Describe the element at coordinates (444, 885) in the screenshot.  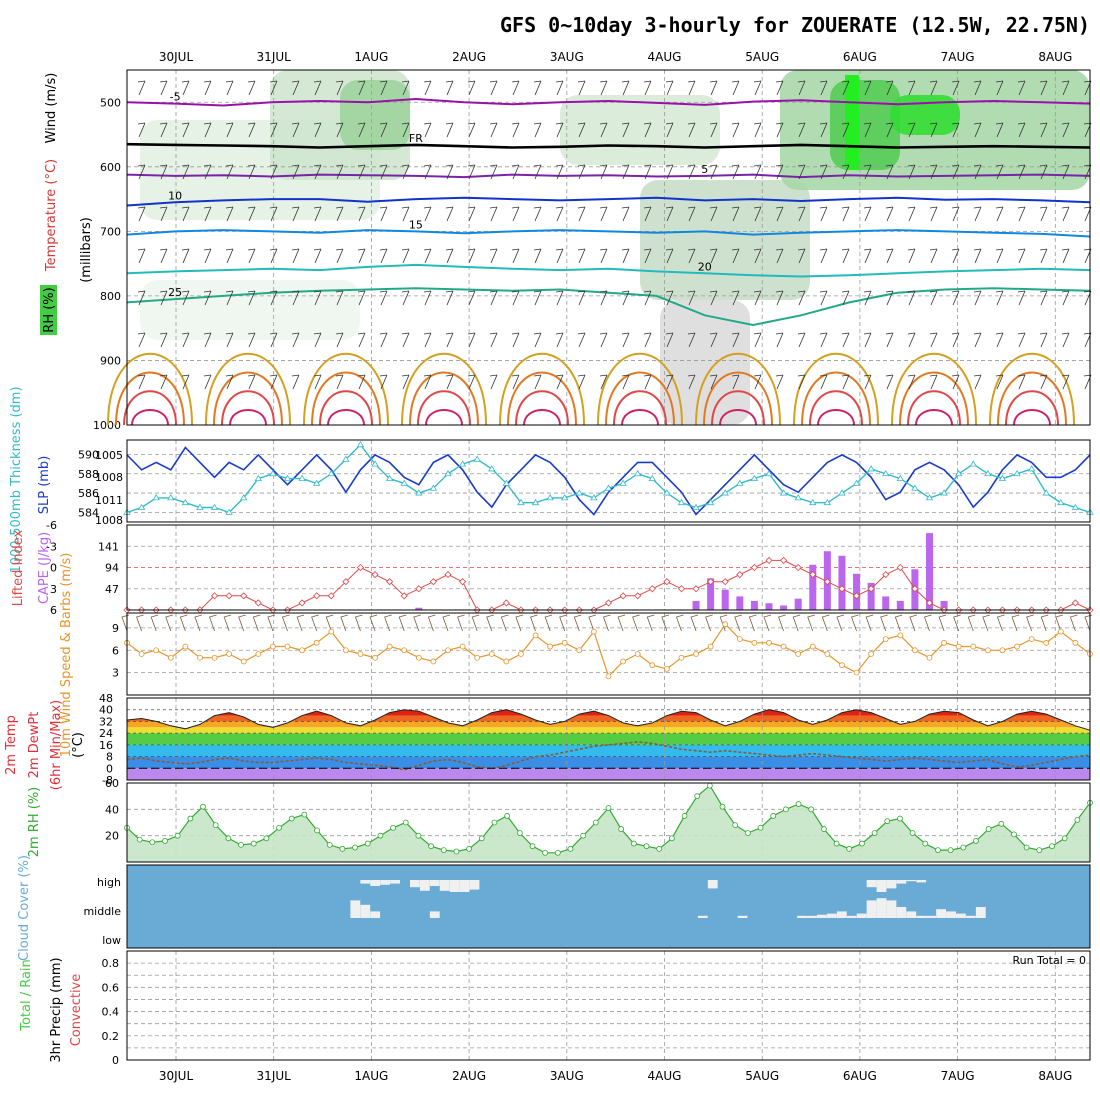
I see `high-cloud-cell` at that location.